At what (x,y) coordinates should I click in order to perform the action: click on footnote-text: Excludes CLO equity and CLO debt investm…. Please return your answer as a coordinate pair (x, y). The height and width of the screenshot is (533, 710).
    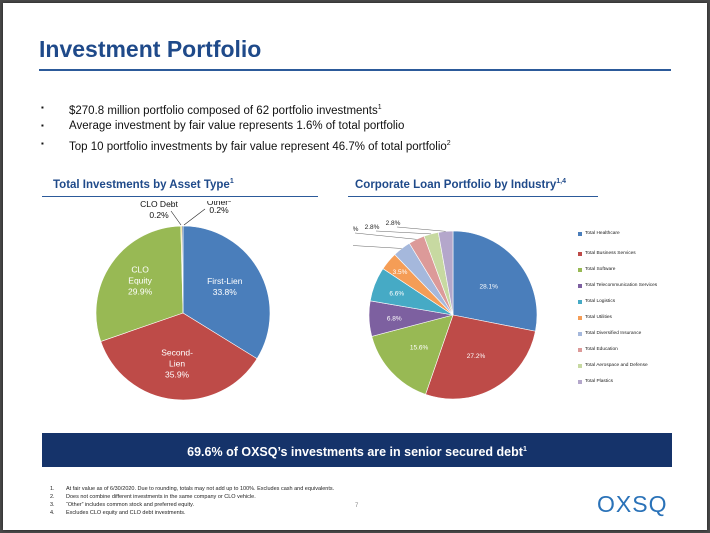
    Looking at the image, I should click on (126, 513).